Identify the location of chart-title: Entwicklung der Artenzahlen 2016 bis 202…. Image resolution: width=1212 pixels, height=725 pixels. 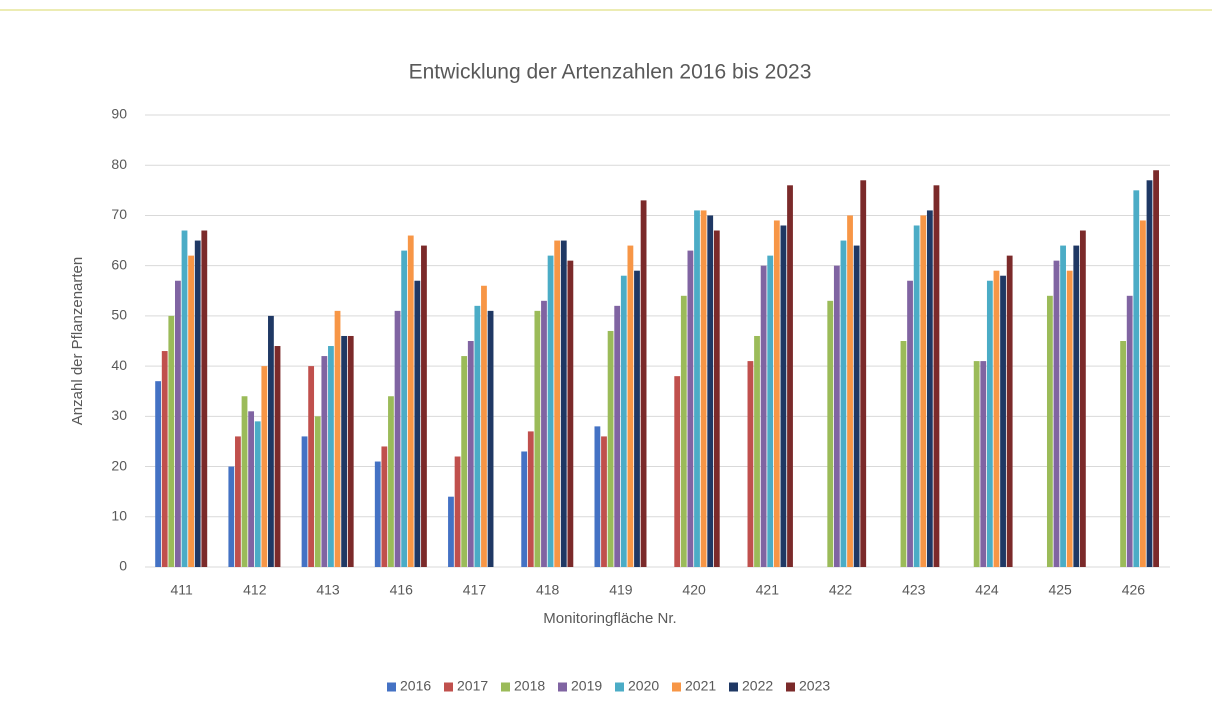
(610, 72).